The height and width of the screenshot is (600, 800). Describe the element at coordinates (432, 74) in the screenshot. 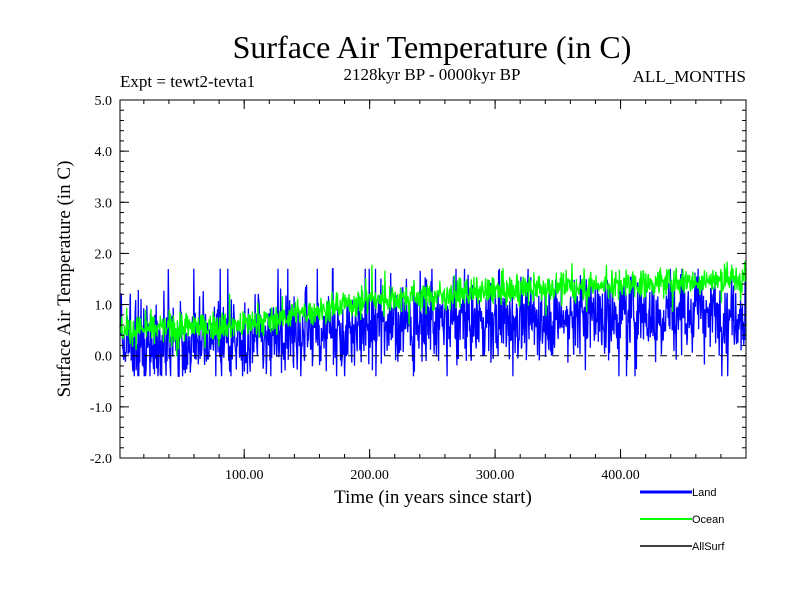

I see `chart-subtitle: 2128kyr BP - 0000kyr BP` at that location.